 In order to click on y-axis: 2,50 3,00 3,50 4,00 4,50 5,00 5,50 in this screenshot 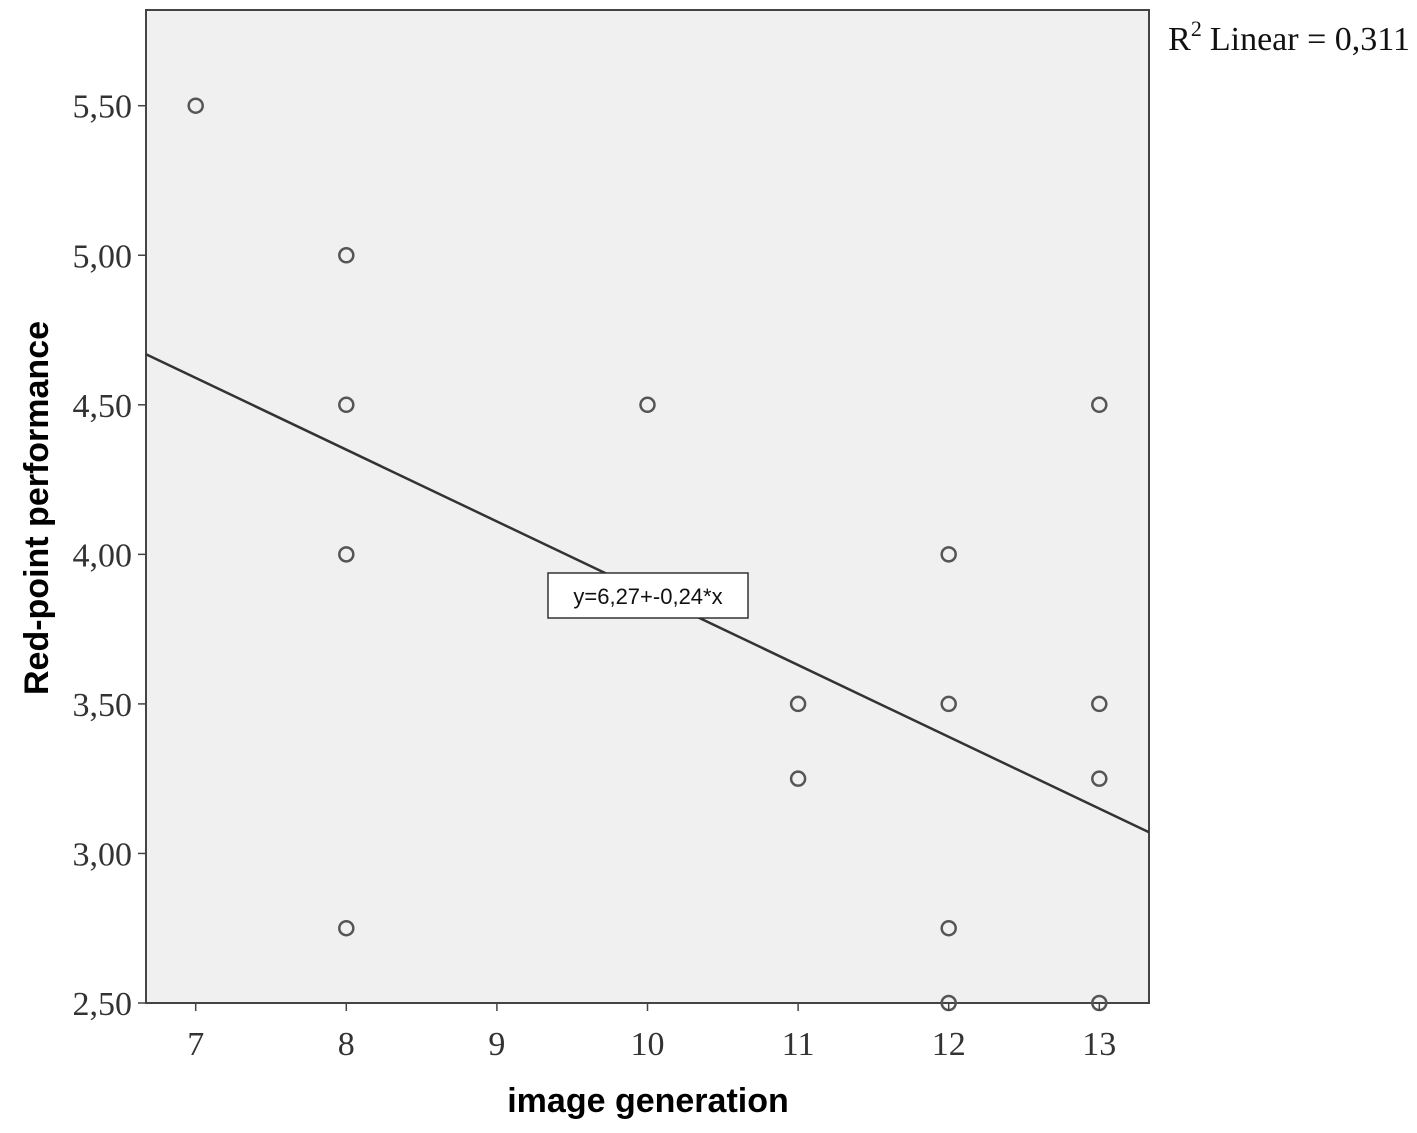, I will do `click(109, 556)`.